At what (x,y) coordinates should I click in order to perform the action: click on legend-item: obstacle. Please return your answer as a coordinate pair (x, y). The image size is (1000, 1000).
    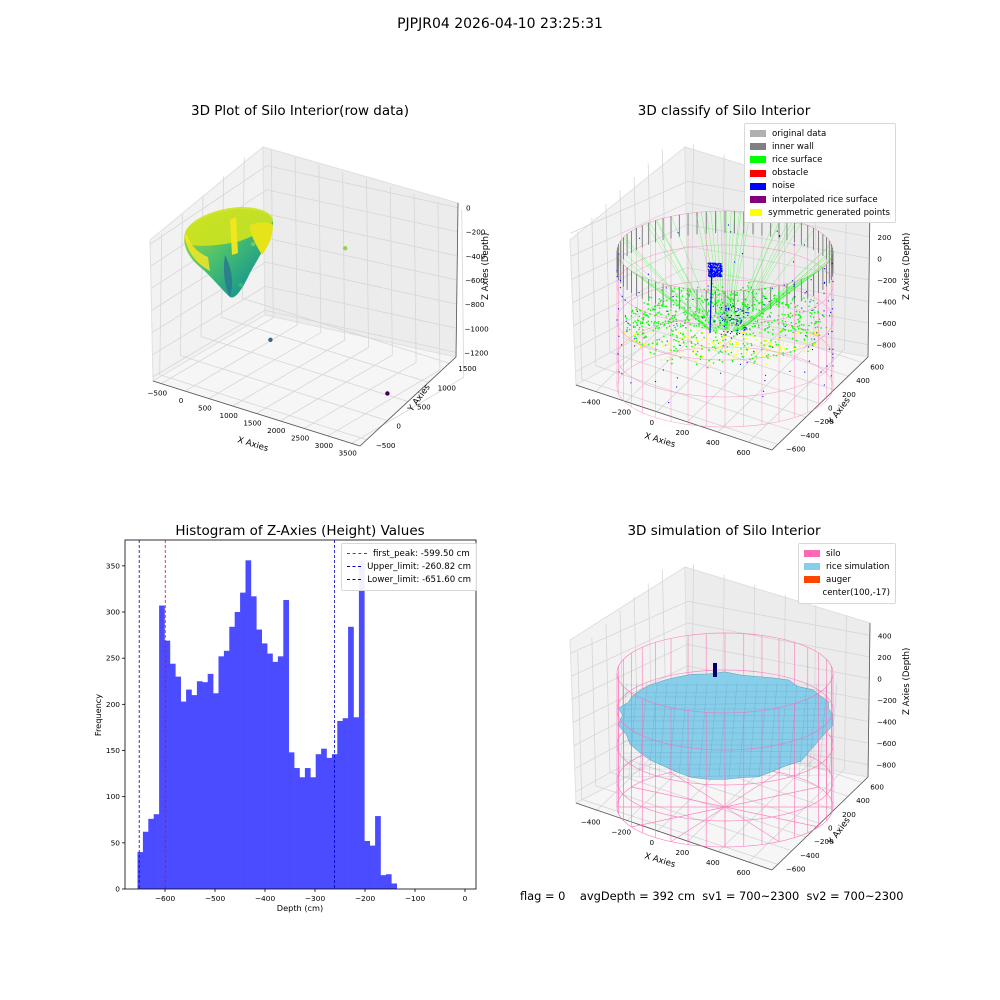
    Looking at the image, I should click on (820, 173).